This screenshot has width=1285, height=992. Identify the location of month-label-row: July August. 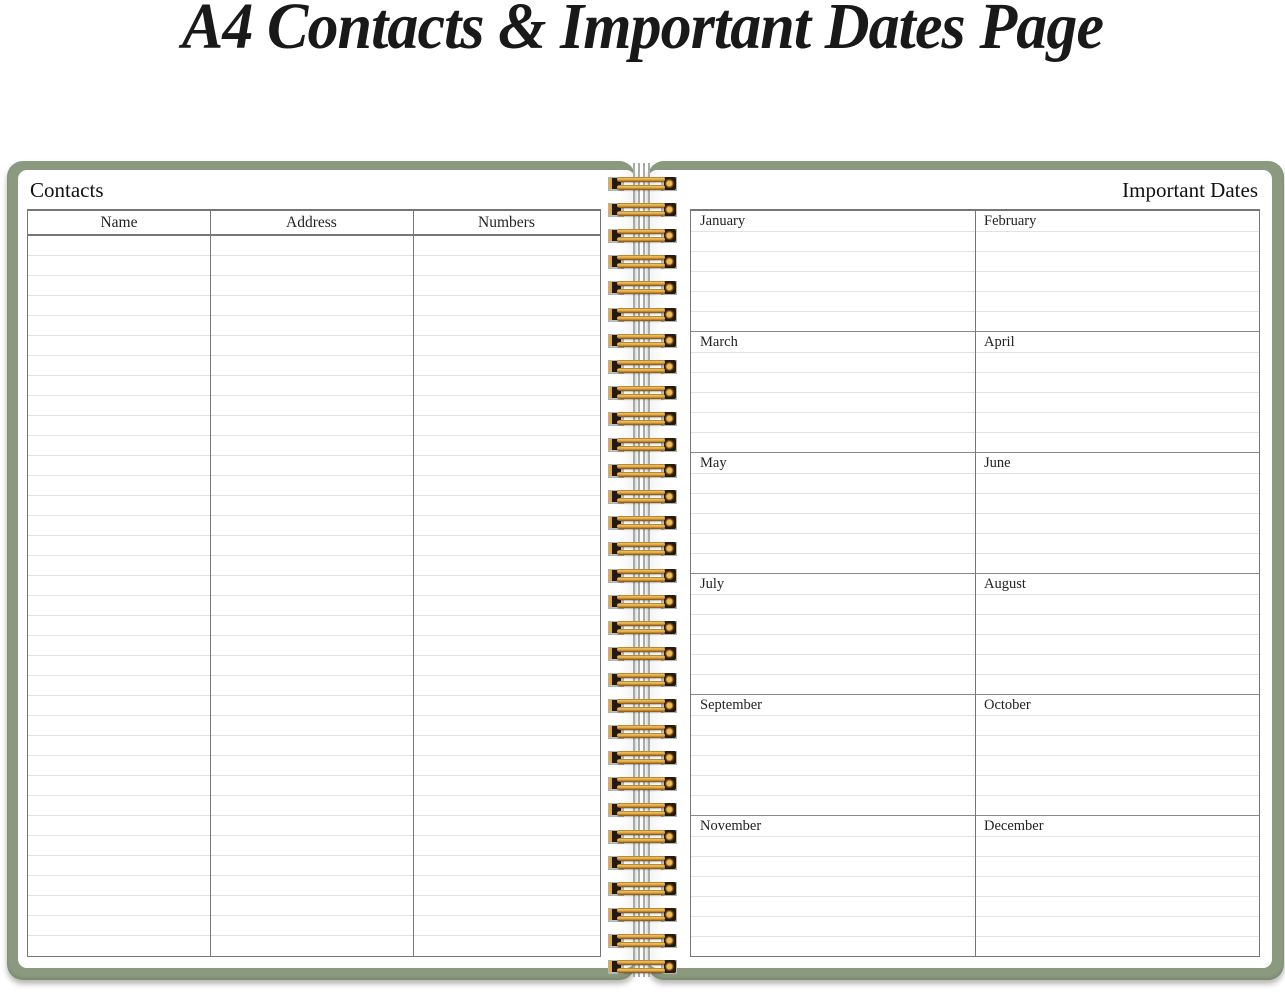
(975, 584).